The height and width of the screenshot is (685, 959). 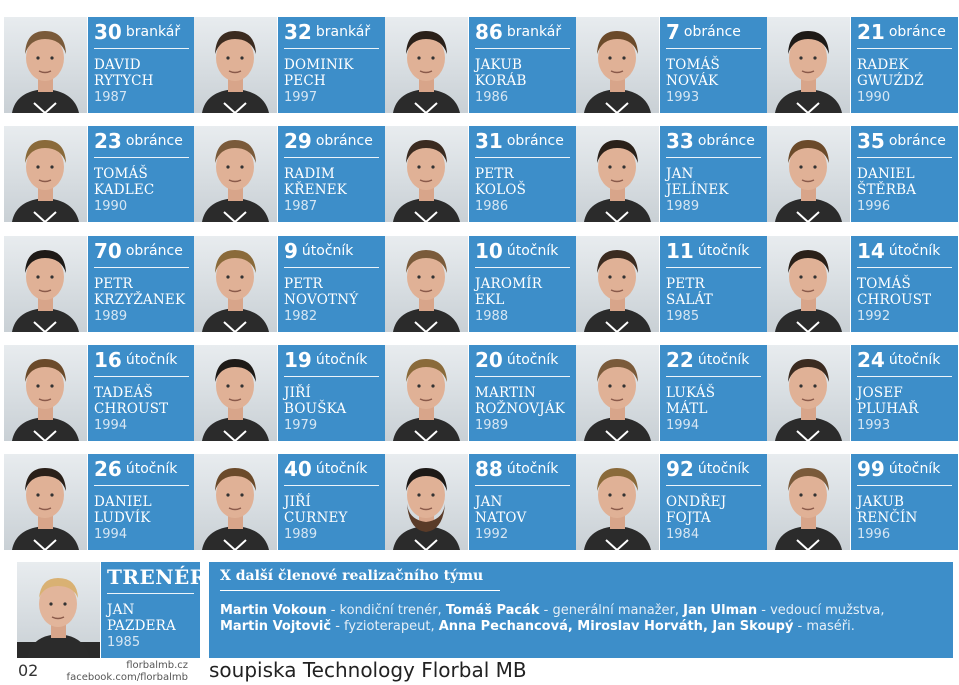 What do you see at coordinates (871, 251) in the screenshot?
I see `jersey-number: 14` at bounding box center [871, 251].